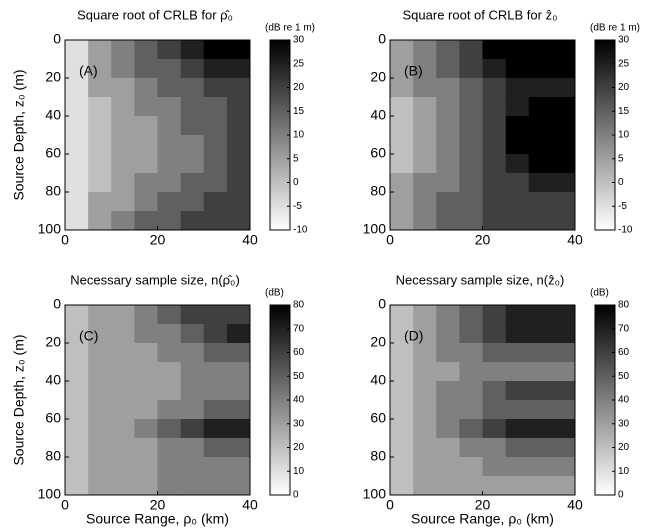 This screenshot has height=532, width=647. What do you see at coordinates (625, 230) in the screenshot?
I see `colorbar-tick-label: -10` at bounding box center [625, 230].